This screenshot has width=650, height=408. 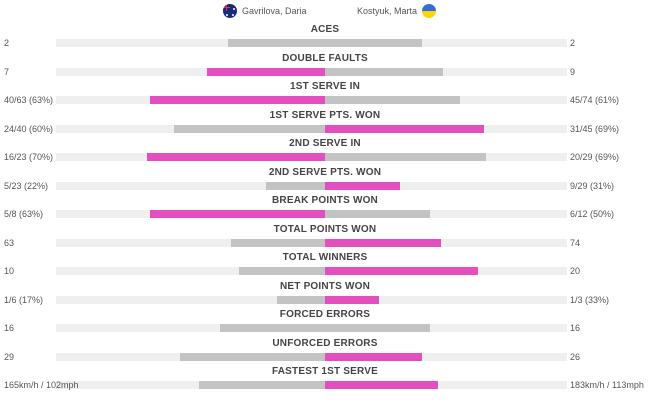 I want to click on stat-value-right: 2, so click(x=573, y=43).